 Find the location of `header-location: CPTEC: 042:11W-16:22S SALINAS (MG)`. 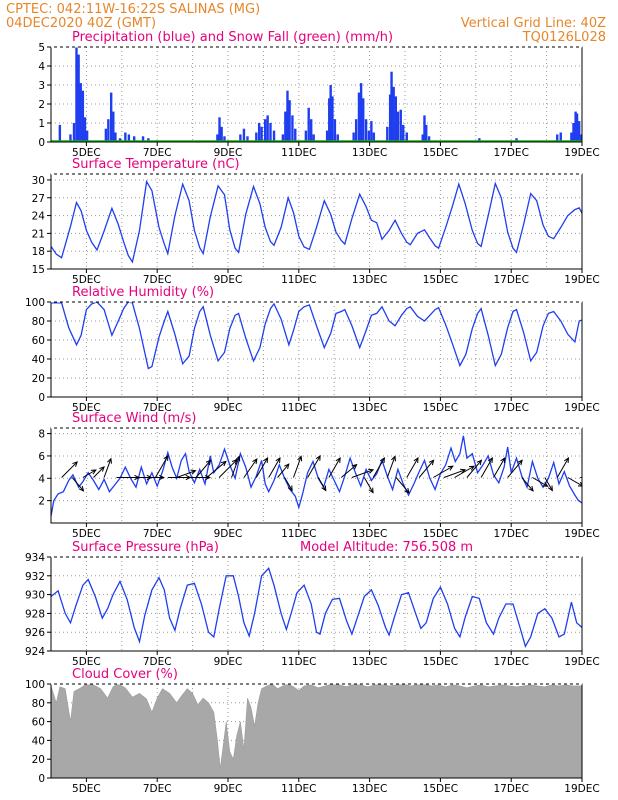

header-location: CPTEC: 042:11W-16:22S SALINAS (MG) is located at coordinates (133, 9).